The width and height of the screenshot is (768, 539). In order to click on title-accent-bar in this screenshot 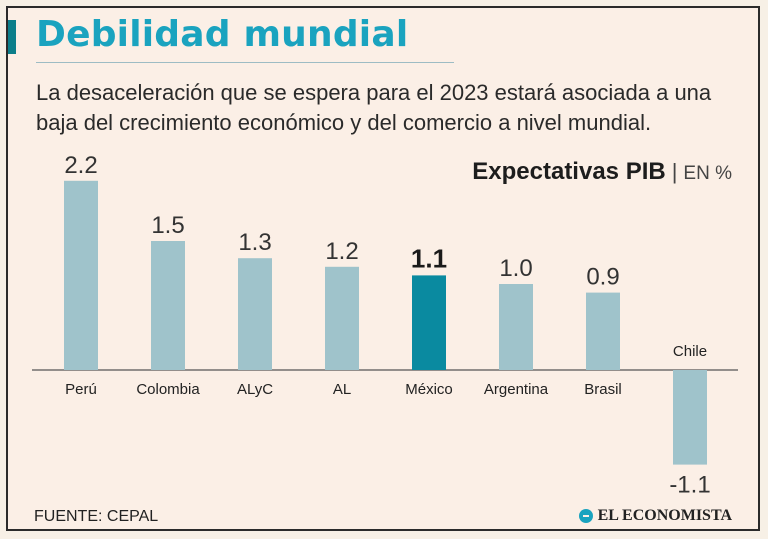, I will do `click(12, 37)`.